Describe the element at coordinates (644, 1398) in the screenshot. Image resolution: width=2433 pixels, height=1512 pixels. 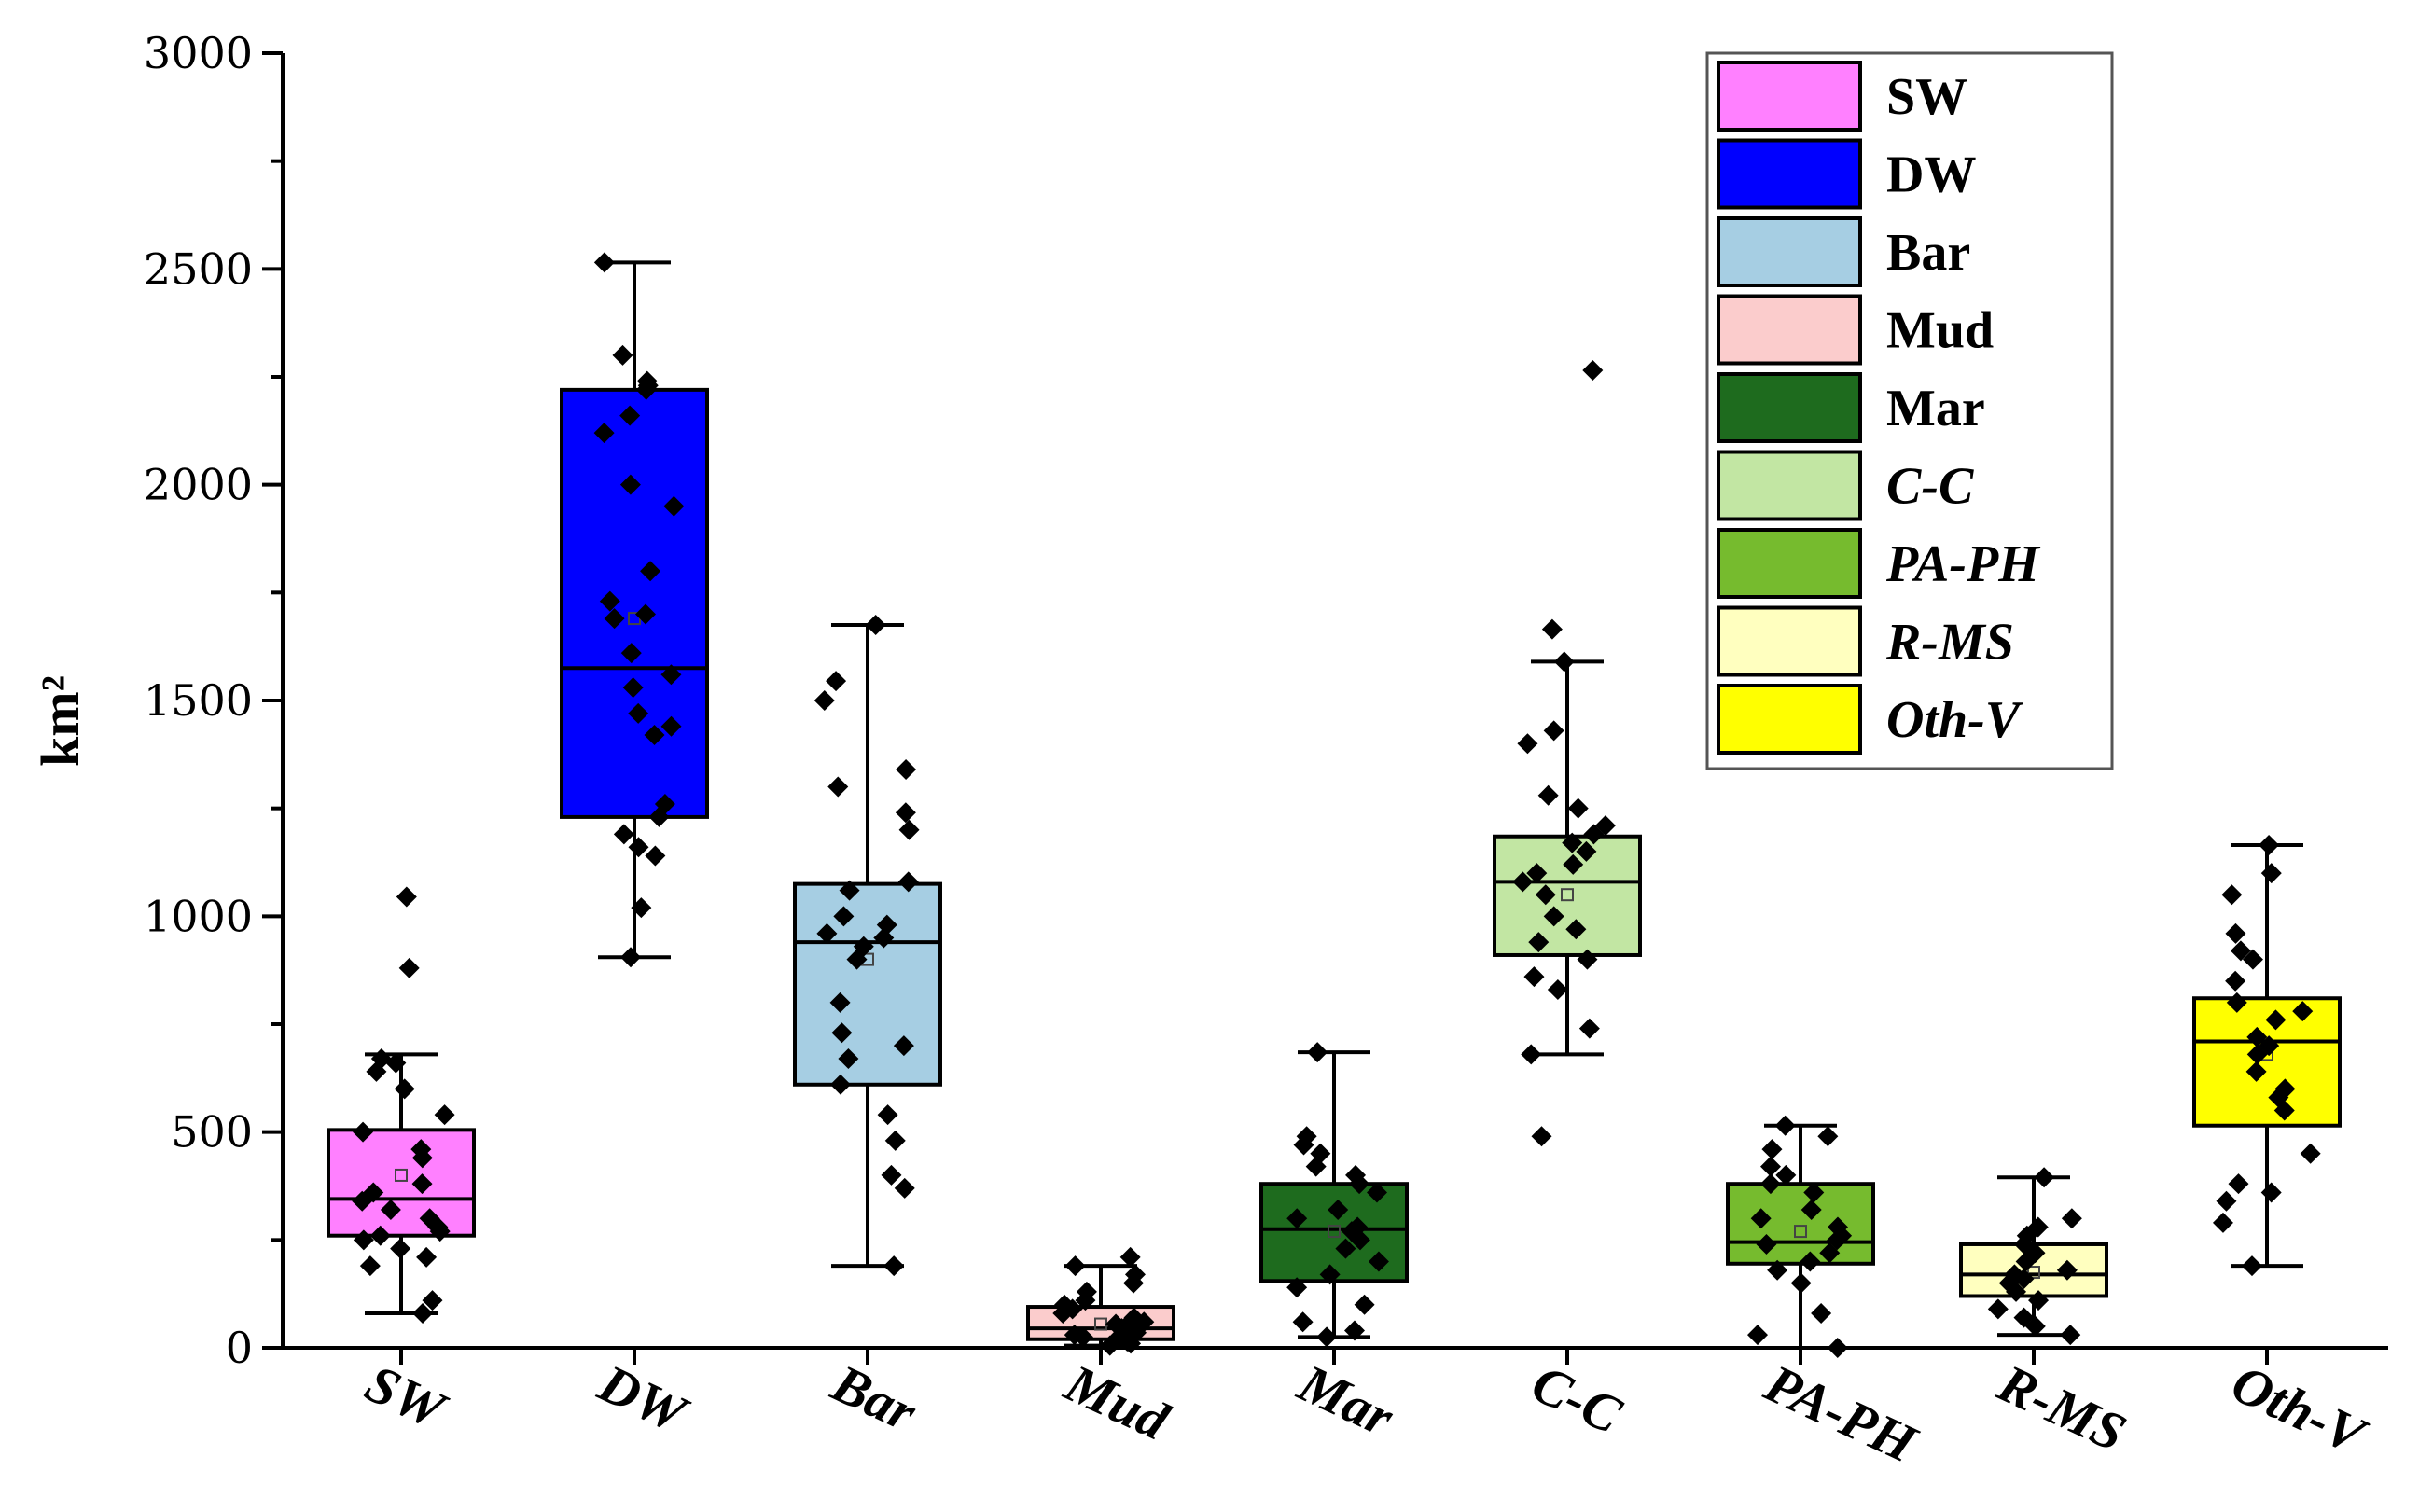
I see `x-tick-label: DW` at that location.